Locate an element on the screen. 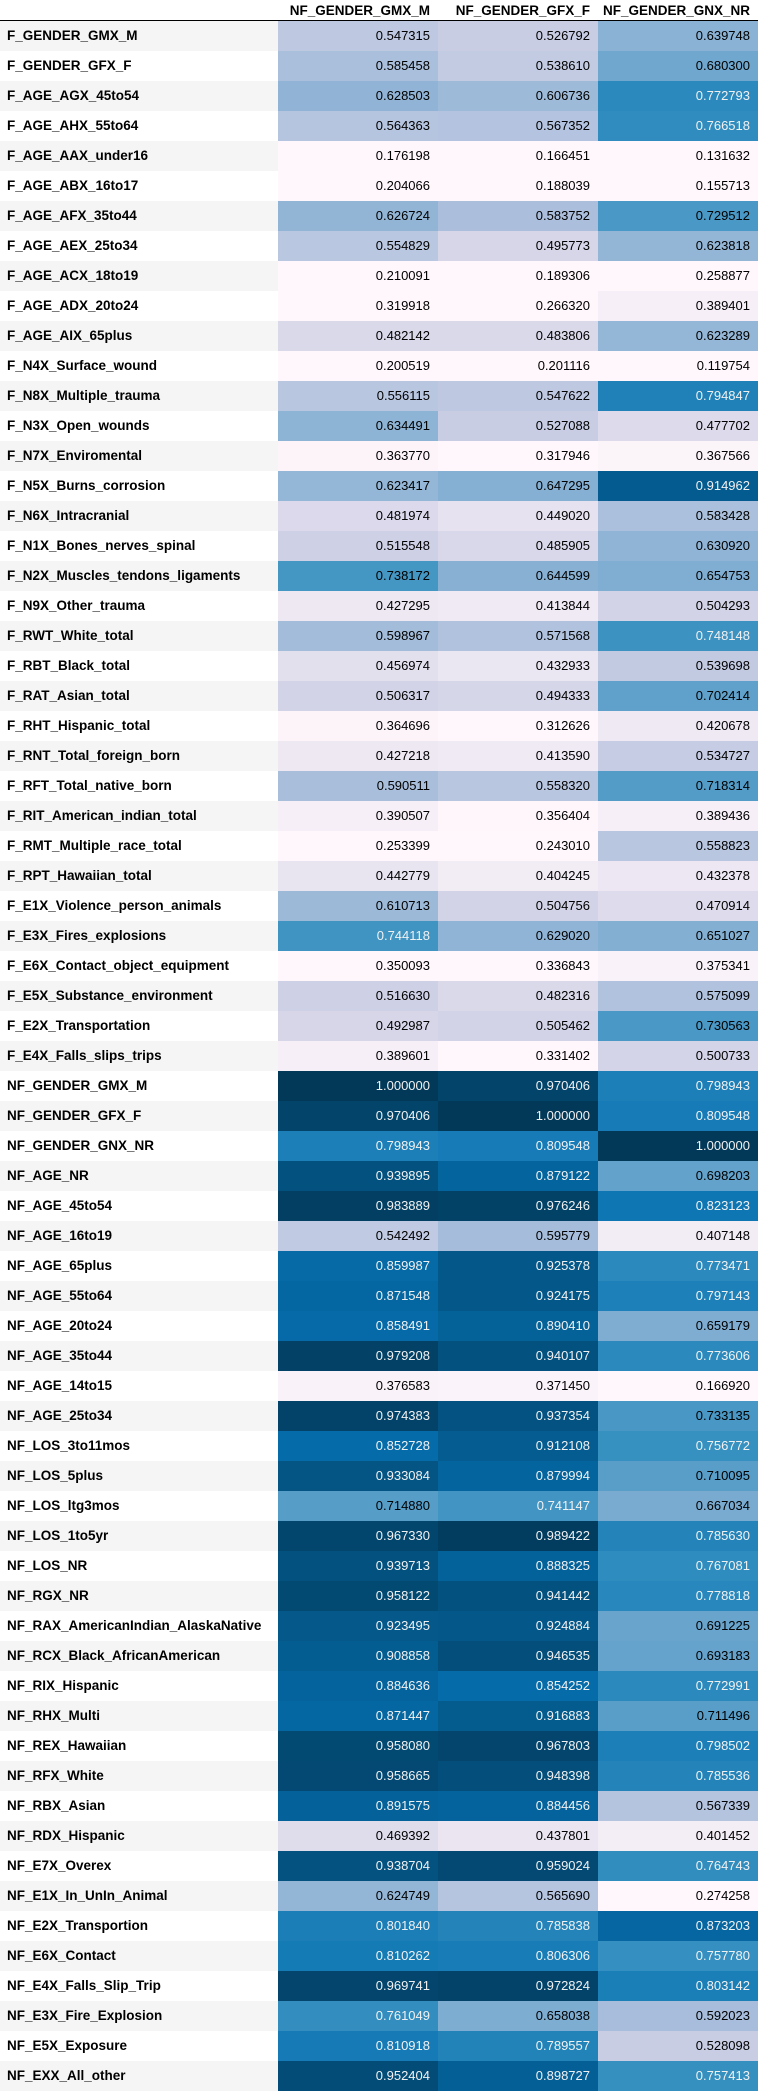 The width and height of the screenshot is (758, 2093). row-label: NF_E3X_Fire_Explosion is located at coordinates (139, 2015).